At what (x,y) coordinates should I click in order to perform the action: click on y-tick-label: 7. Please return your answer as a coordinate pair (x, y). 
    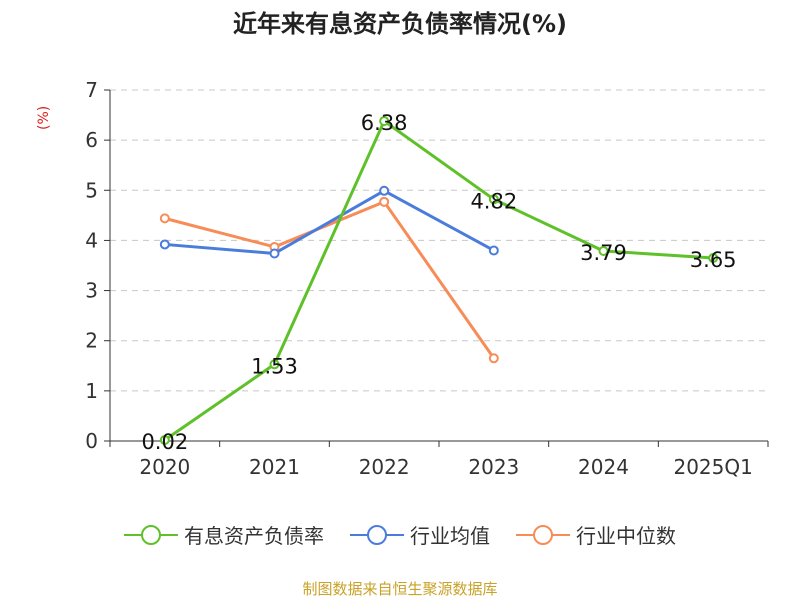
    Looking at the image, I should click on (91, 90).